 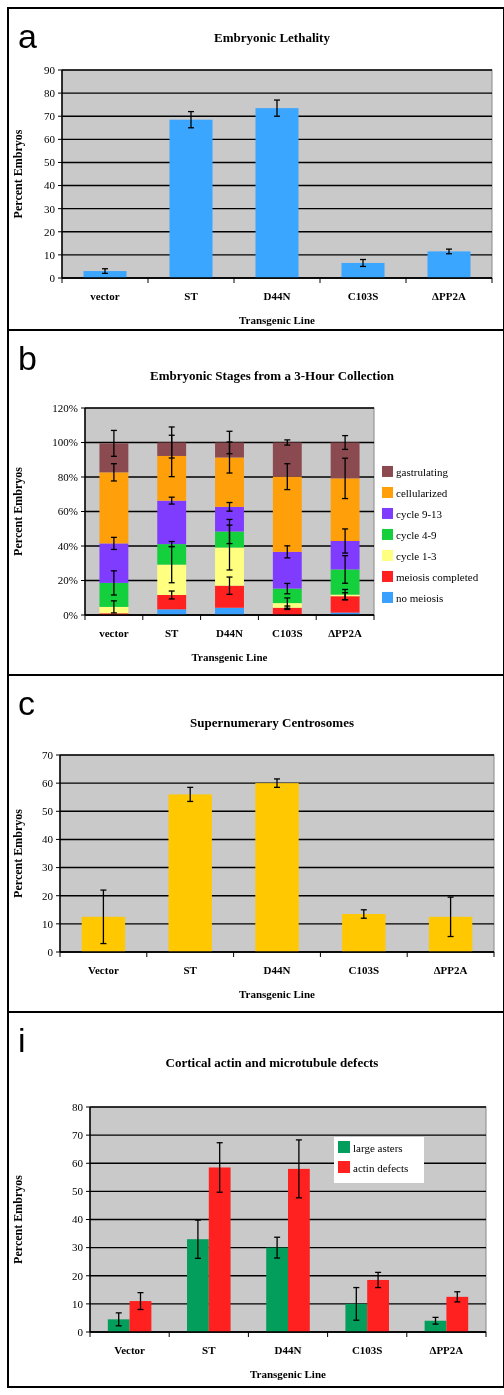 What do you see at coordinates (65, 407) in the screenshot?
I see `y-tick-label: 120%` at bounding box center [65, 407].